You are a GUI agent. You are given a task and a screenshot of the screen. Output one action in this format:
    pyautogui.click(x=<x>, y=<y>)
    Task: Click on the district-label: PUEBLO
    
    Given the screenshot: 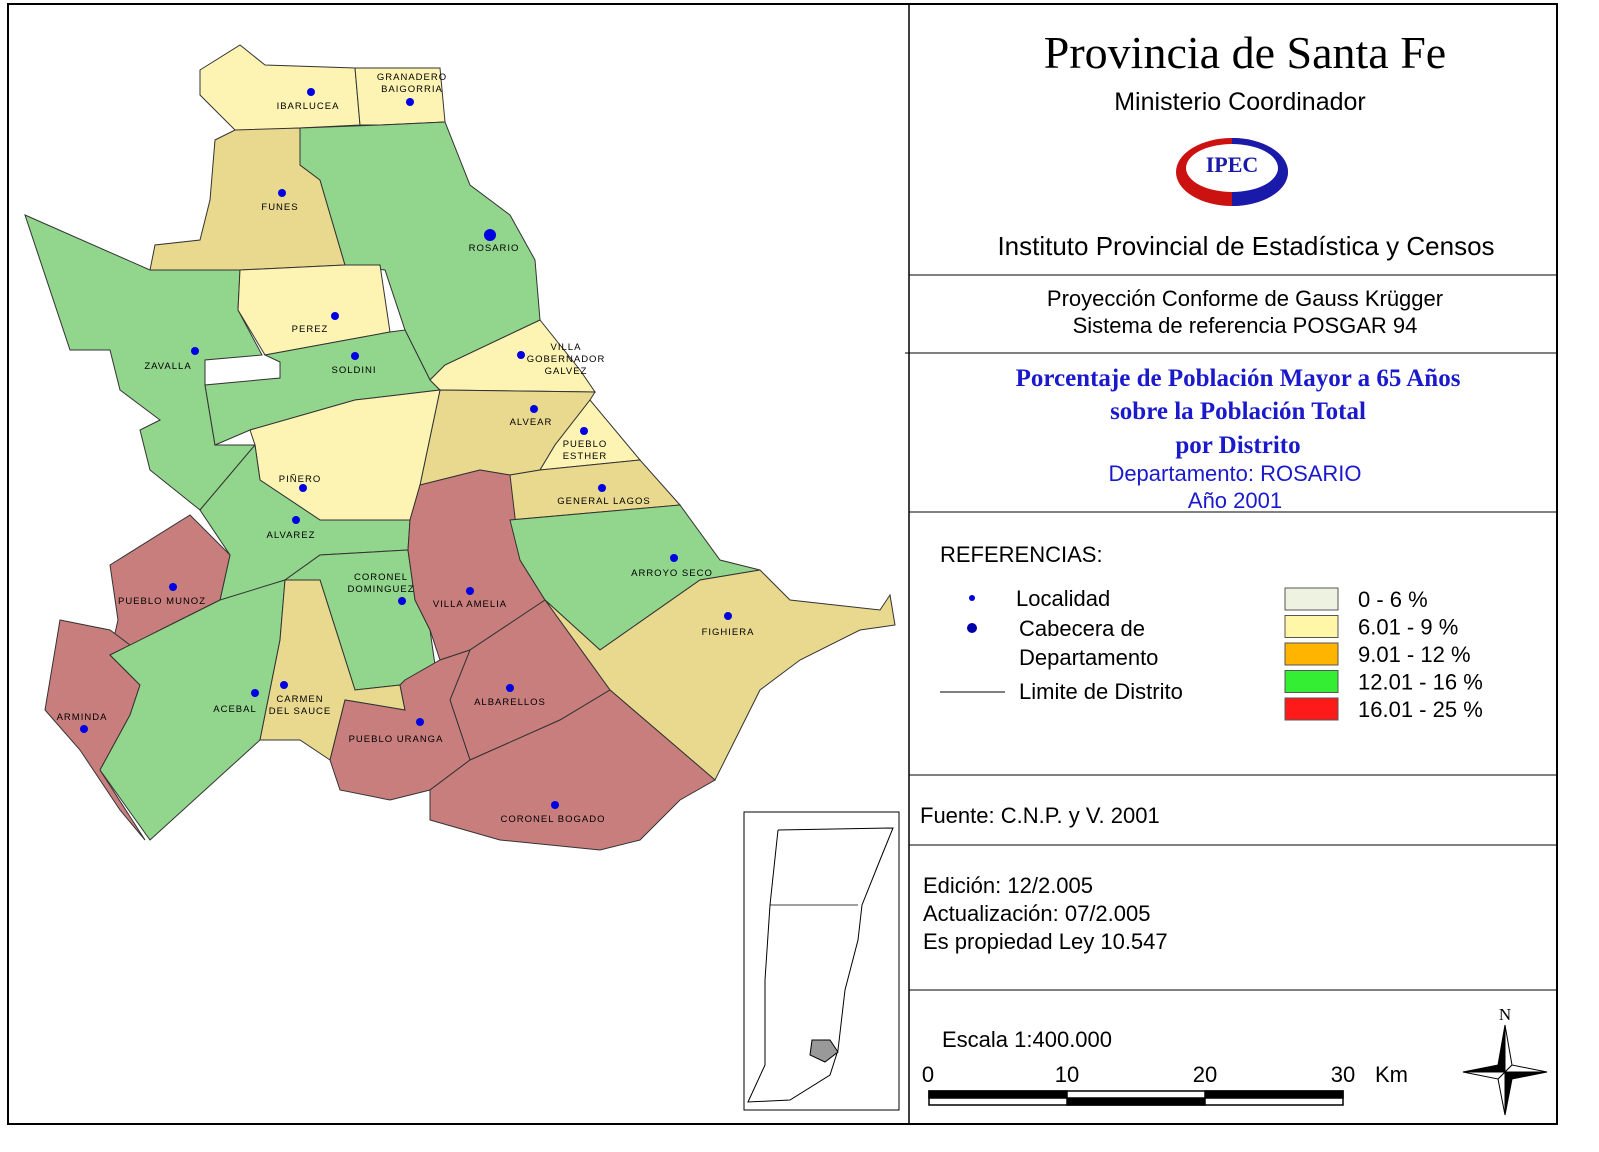 What is the action you would take?
    pyautogui.click(x=585, y=444)
    